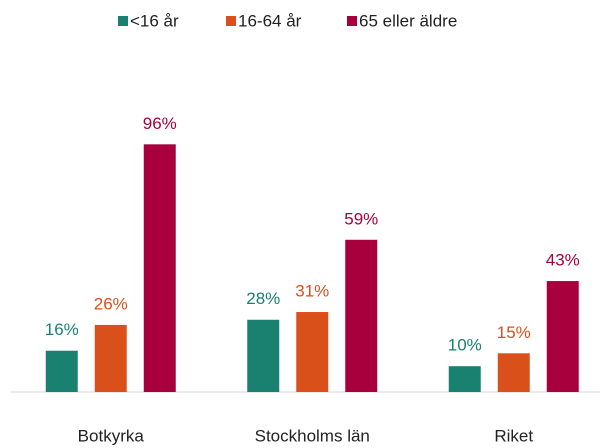 This screenshot has height=448, width=609. I want to click on data-label: 43%, so click(563, 260).